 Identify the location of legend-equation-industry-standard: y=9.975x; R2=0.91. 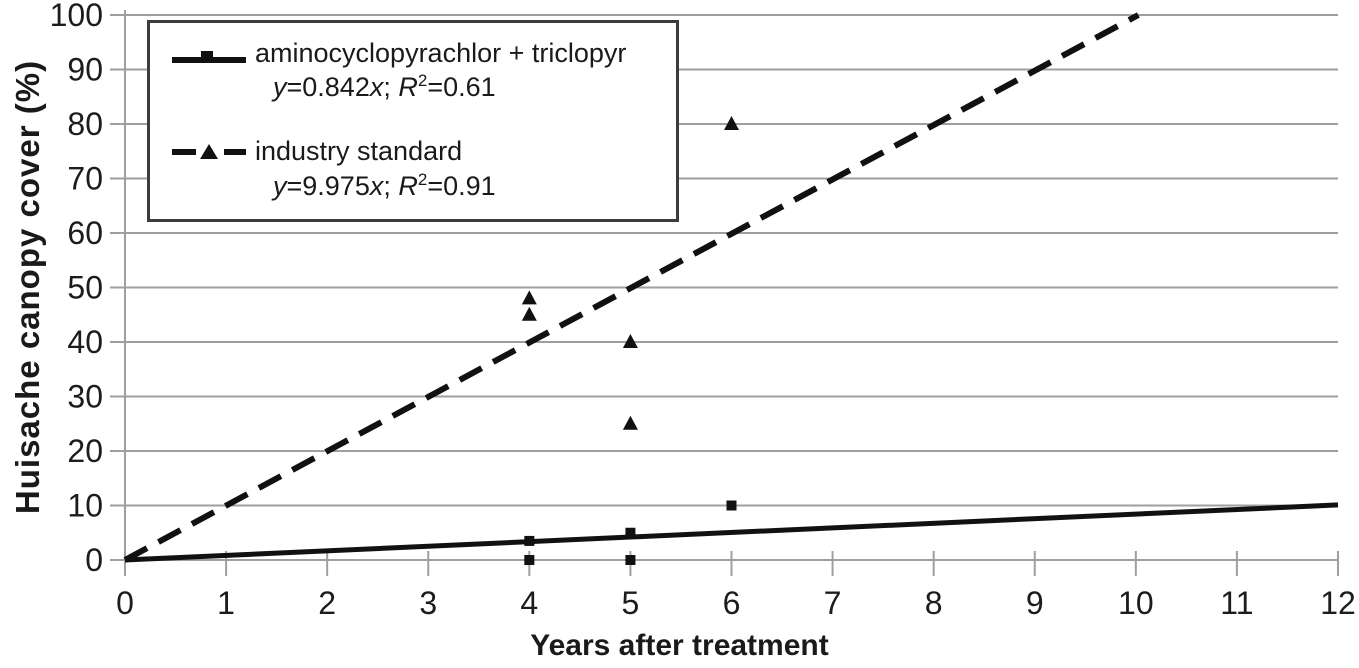
(384, 185).